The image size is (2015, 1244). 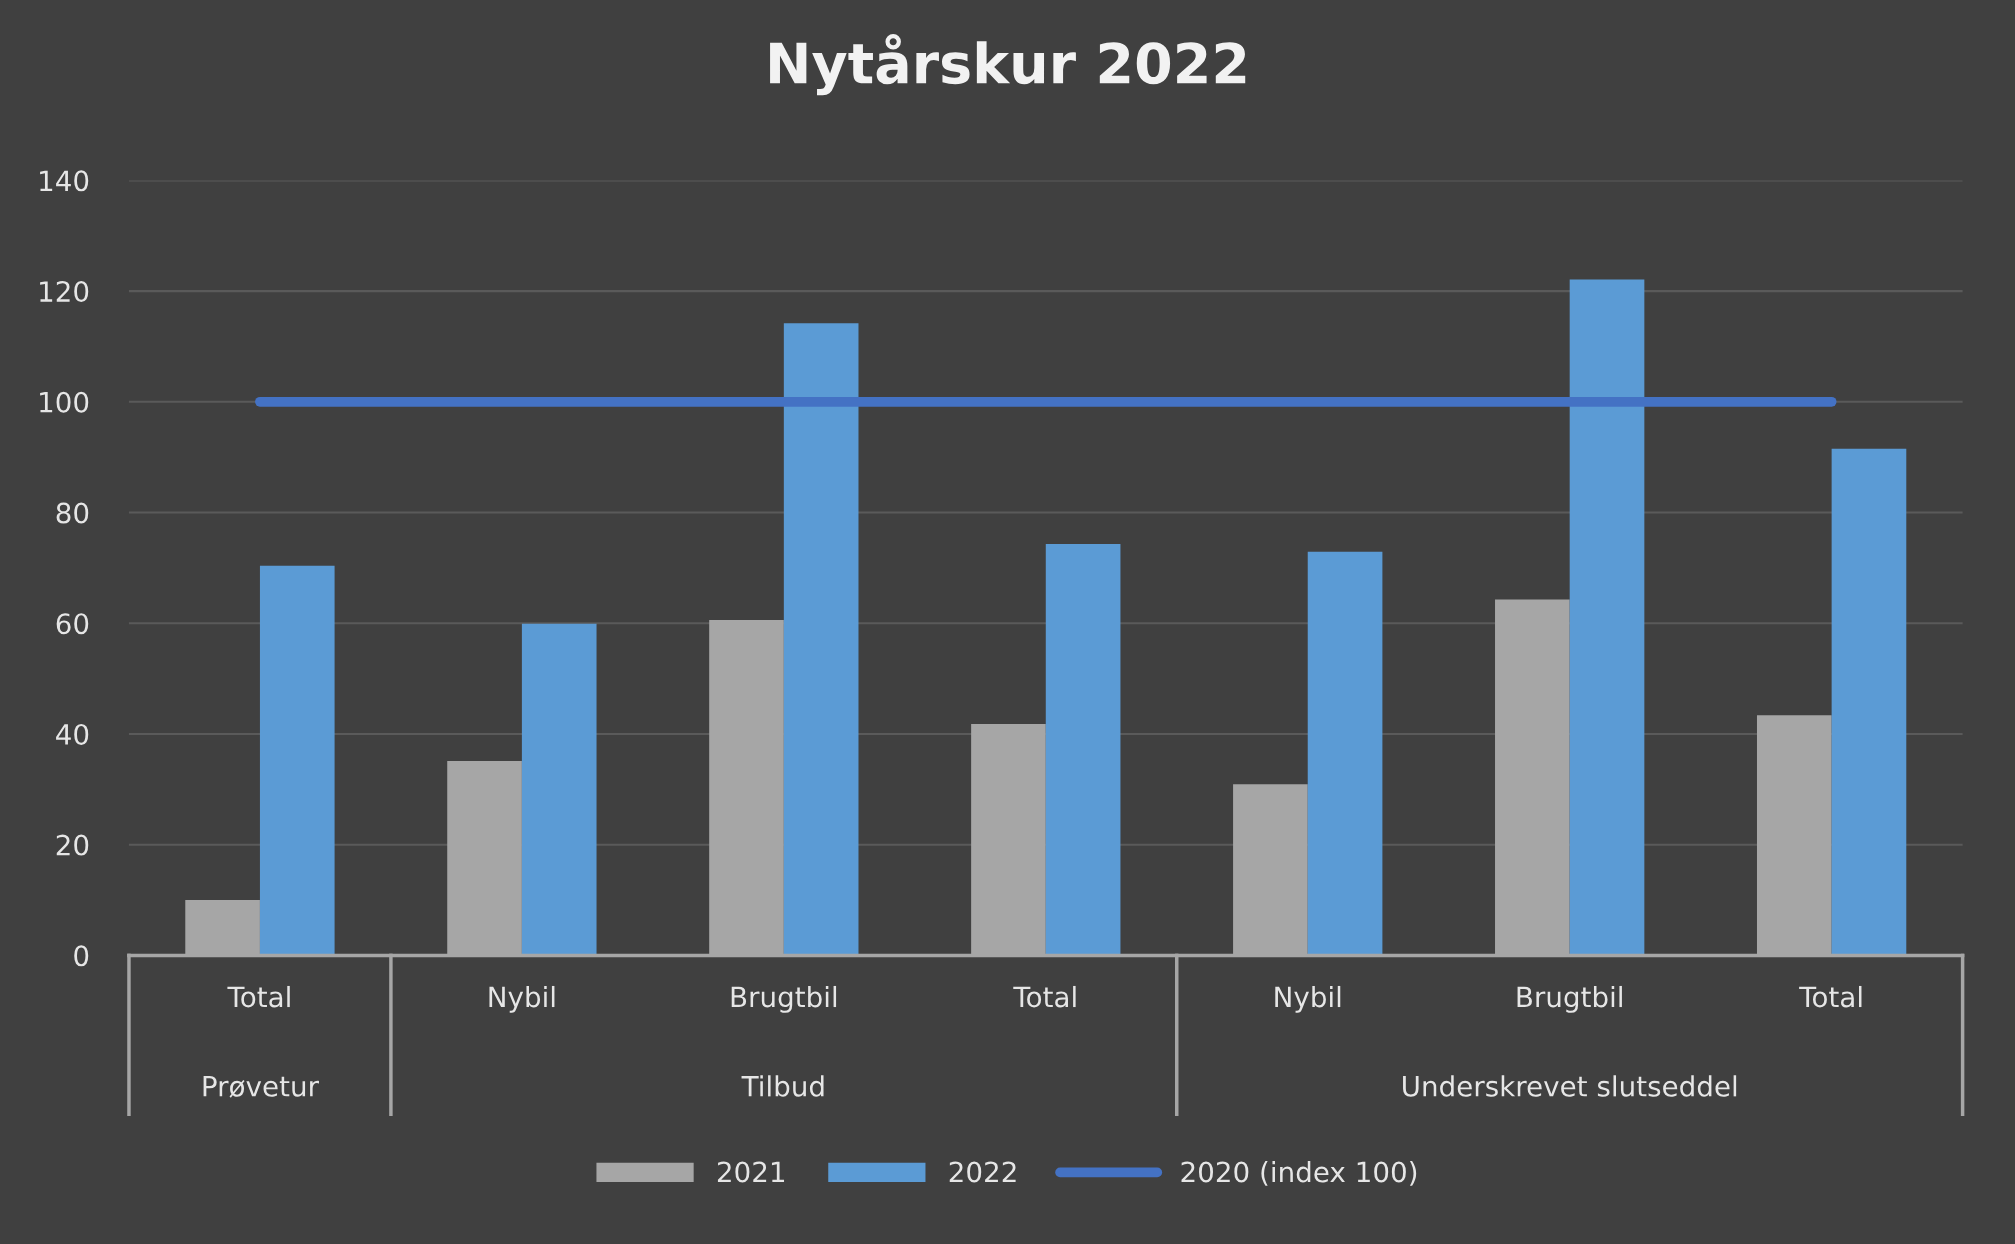 What do you see at coordinates (1008, 65) in the screenshot?
I see `chart-title: Nytårskur 2022` at bounding box center [1008, 65].